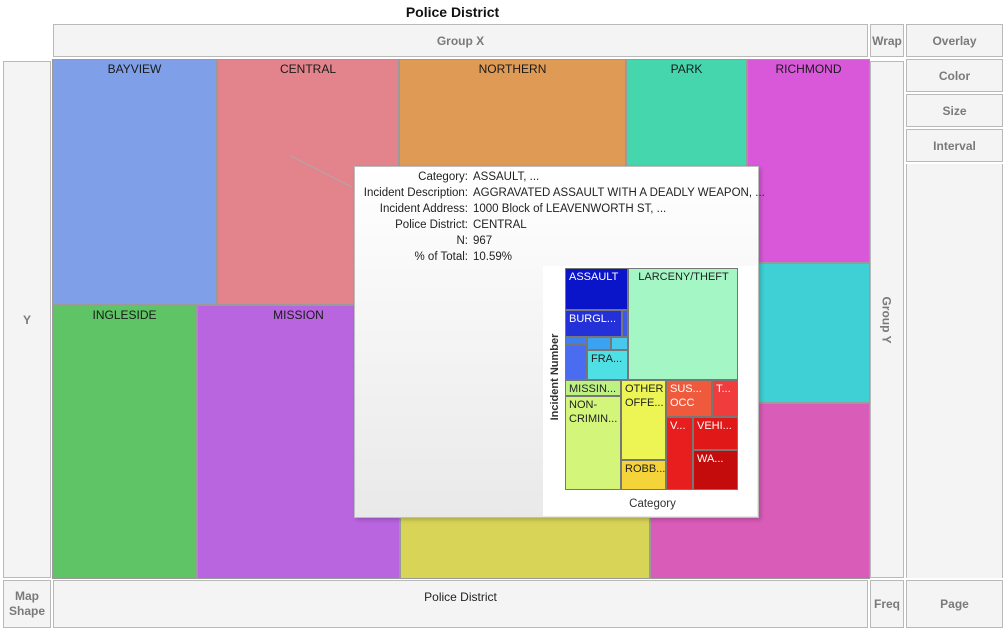  I want to click on category-tile: LARCENY/THEFT, so click(683, 324).